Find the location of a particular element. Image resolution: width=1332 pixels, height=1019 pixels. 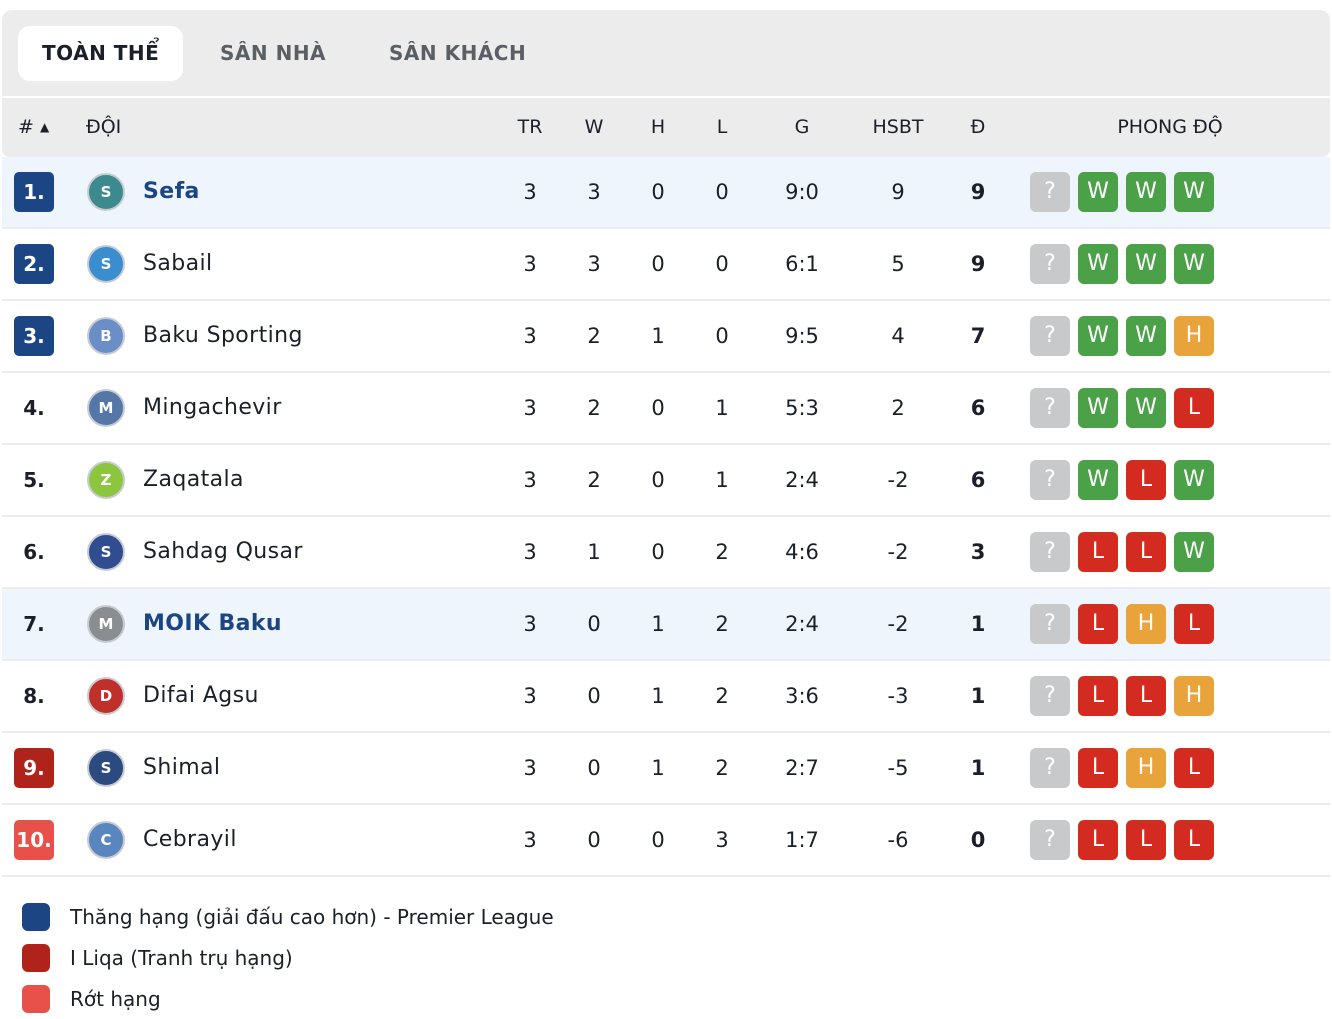

rank-badge: 2. is located at coordinates (34, 264).